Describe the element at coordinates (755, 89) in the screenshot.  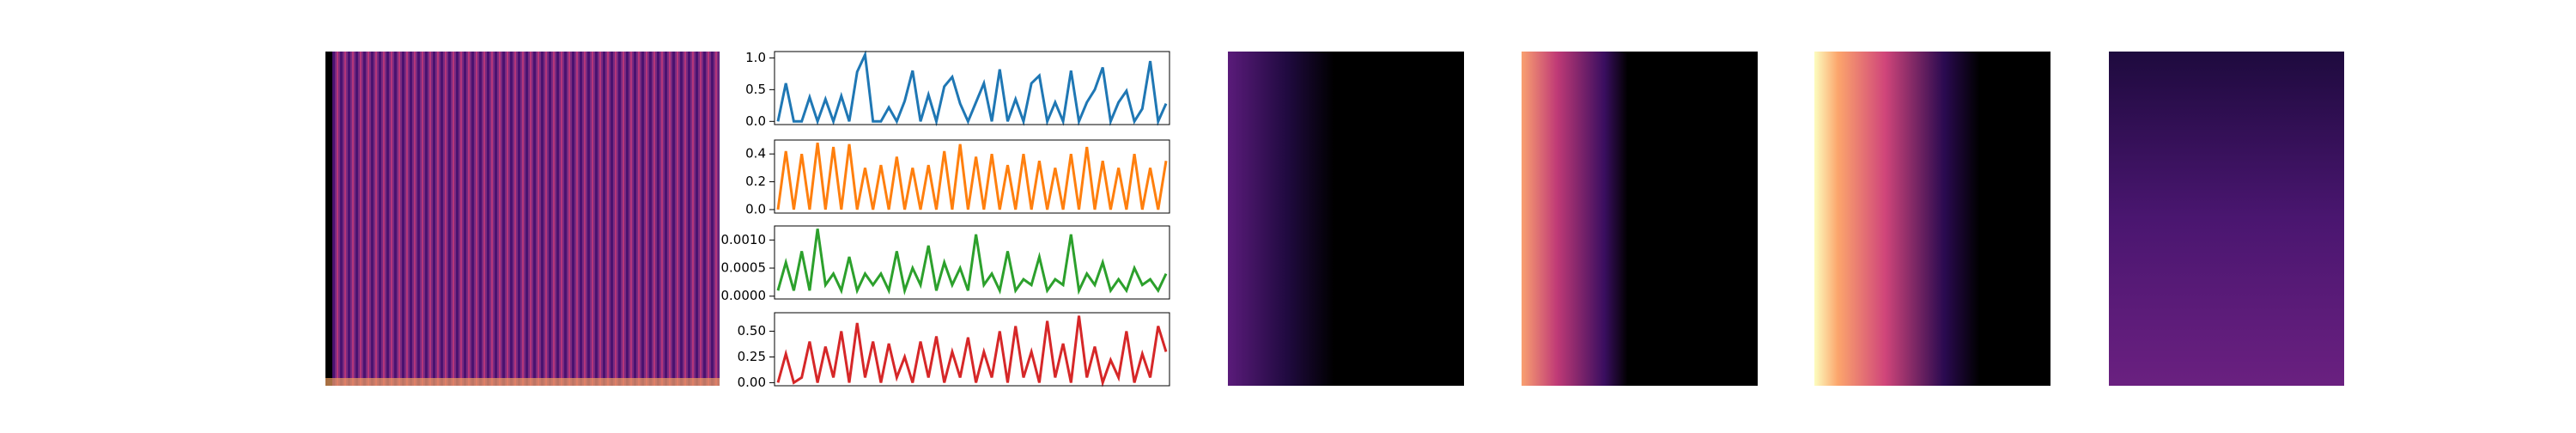
I see `y-tick-label: 0.5` at that location.